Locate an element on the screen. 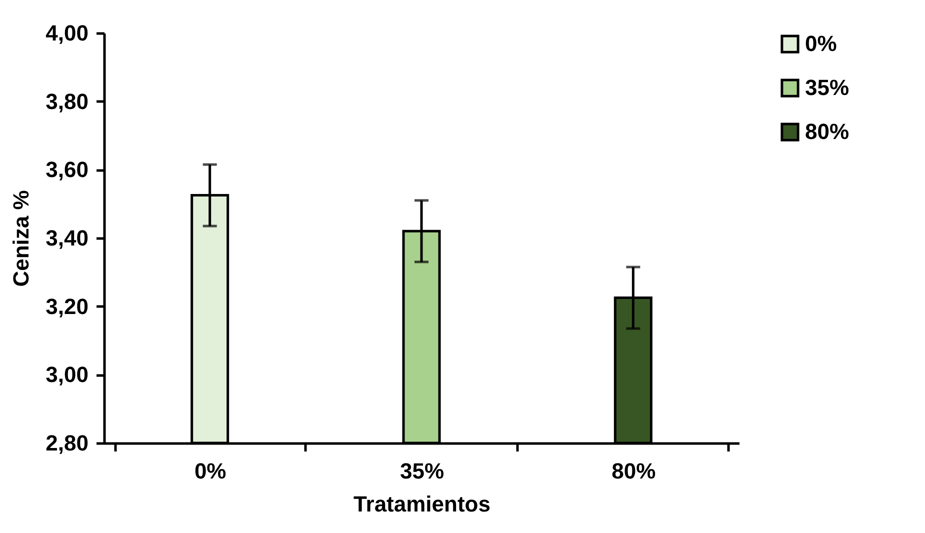  y-tick-label: 3,20 is located at coordinates (67, 306).